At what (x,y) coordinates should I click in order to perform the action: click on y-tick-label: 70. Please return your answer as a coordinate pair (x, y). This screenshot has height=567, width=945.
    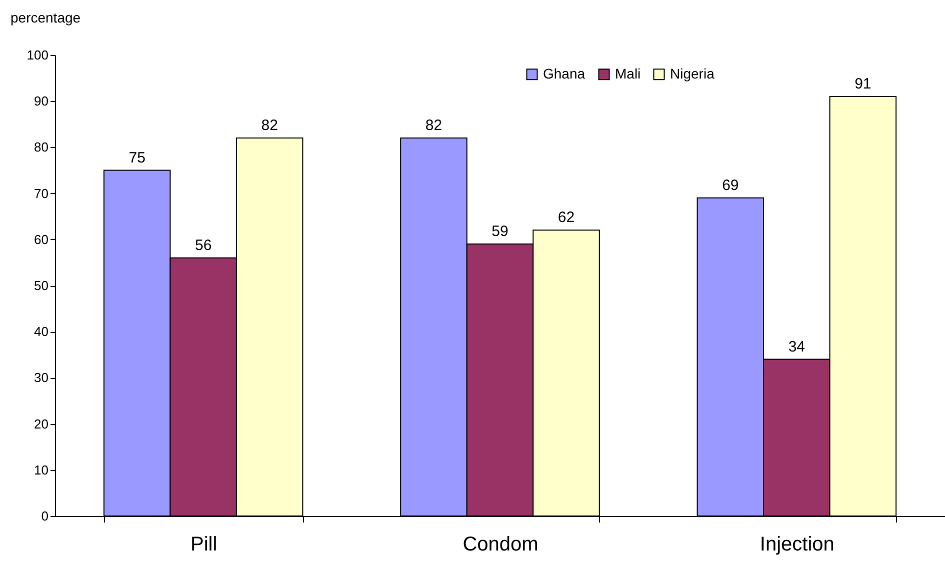
    Looking at the image, I should click on (41, 193).